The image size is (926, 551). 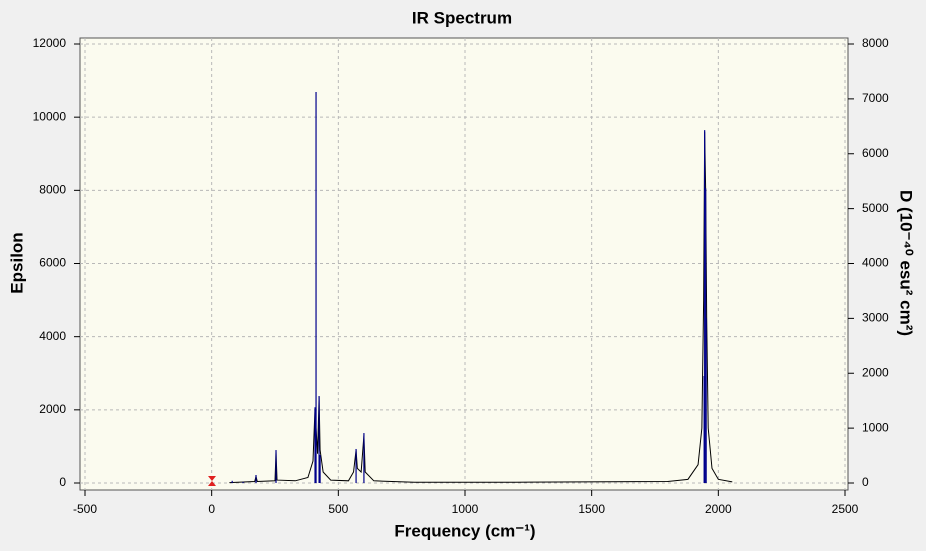 What do you see at coordinates (875, 208) in the screenshot?
I see `y2-tick-label: 5000` at bounding box center [875, 208].